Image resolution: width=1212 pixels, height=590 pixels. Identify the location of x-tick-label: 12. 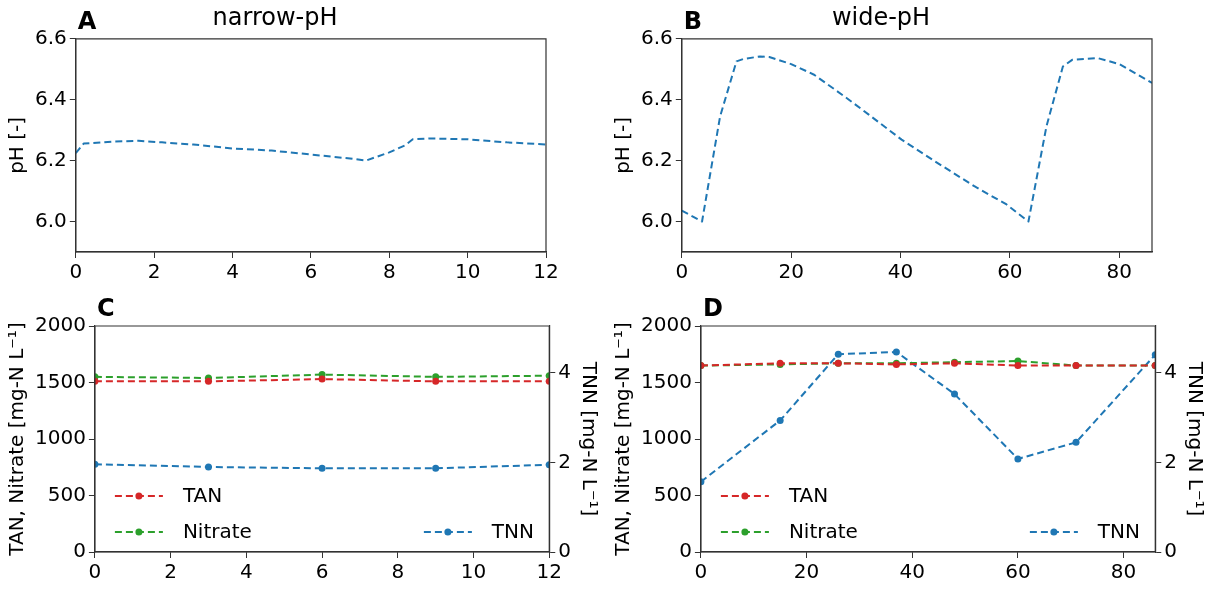
(546, 271).